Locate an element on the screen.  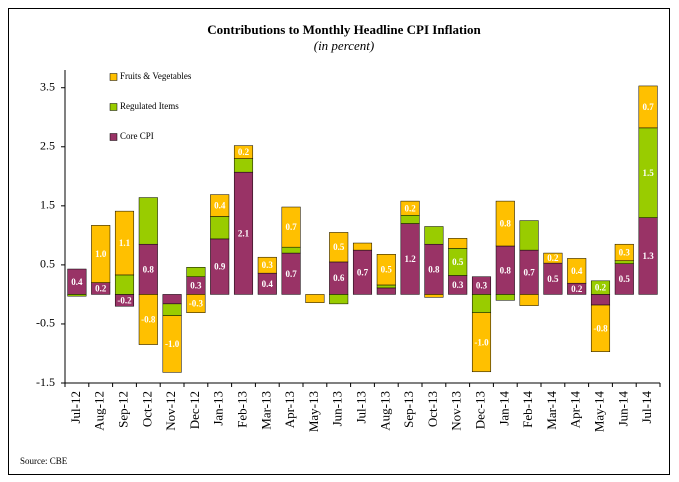
x-tick-label: Sep-13 is located at coordinates (408, 409).